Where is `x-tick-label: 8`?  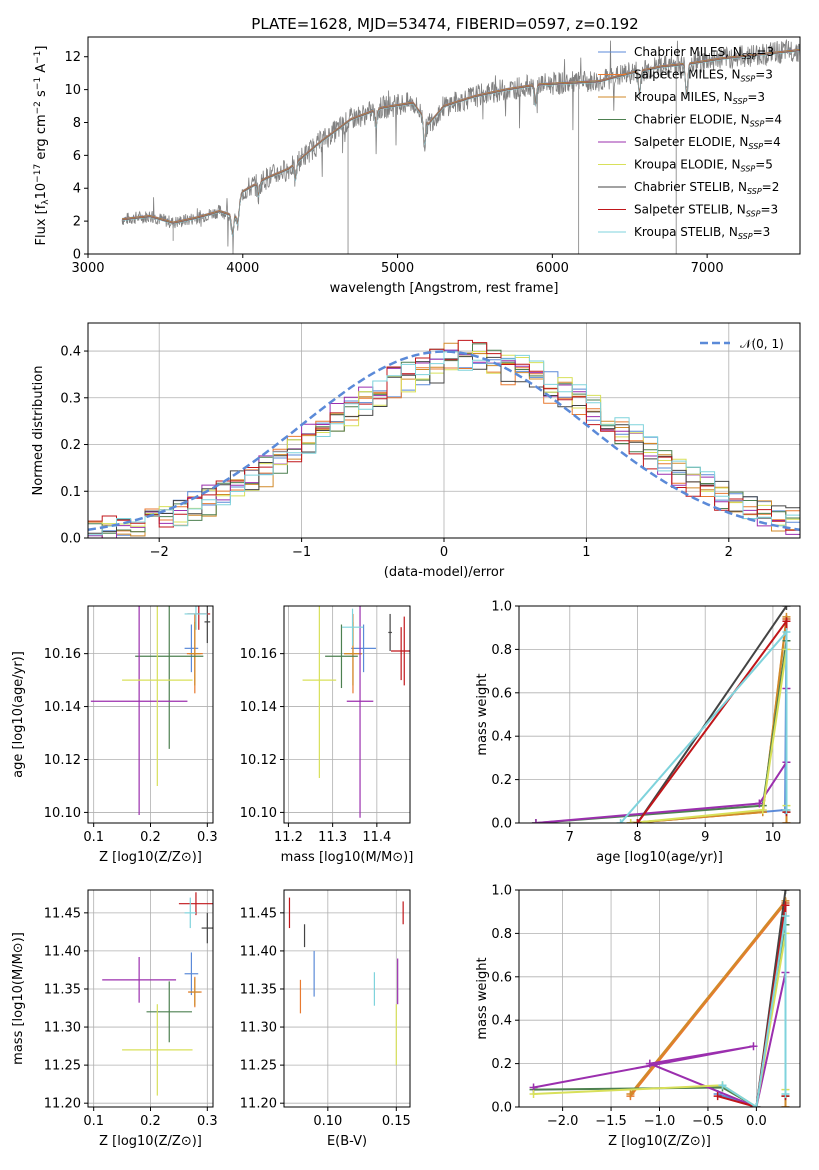
x-tick-label: 8 is located at coordinates (637, 837).